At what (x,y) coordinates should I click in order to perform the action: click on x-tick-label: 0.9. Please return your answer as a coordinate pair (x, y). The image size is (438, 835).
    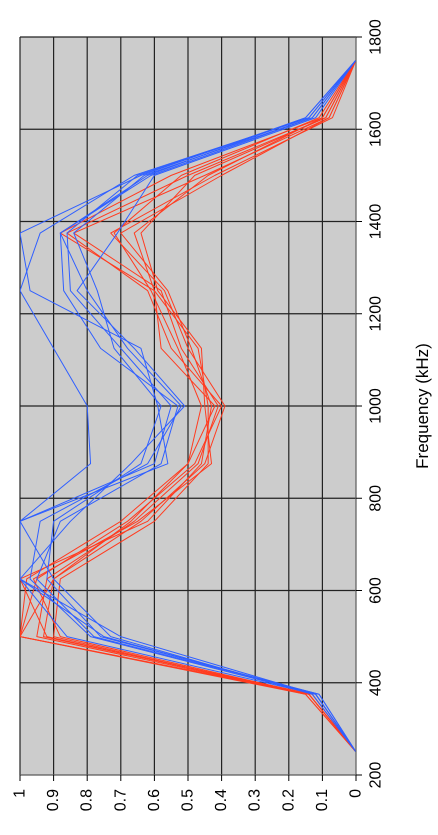
    Looking at the image, I should click on (53, 800).